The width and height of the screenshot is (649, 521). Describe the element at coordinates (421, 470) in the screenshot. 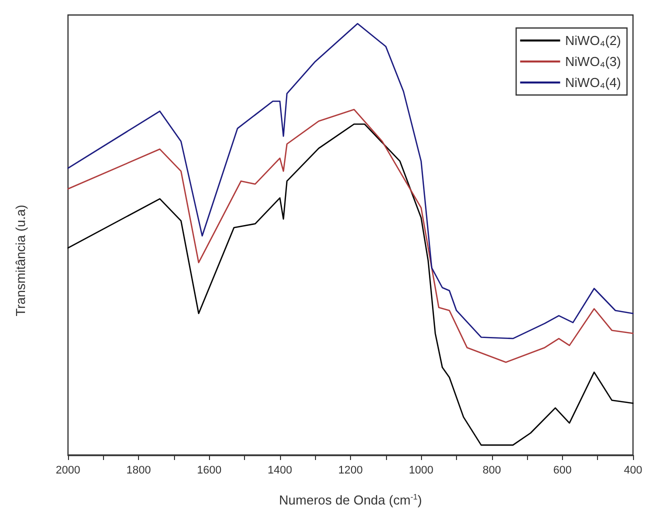

I see `x-tick-label: 1000` at that location.